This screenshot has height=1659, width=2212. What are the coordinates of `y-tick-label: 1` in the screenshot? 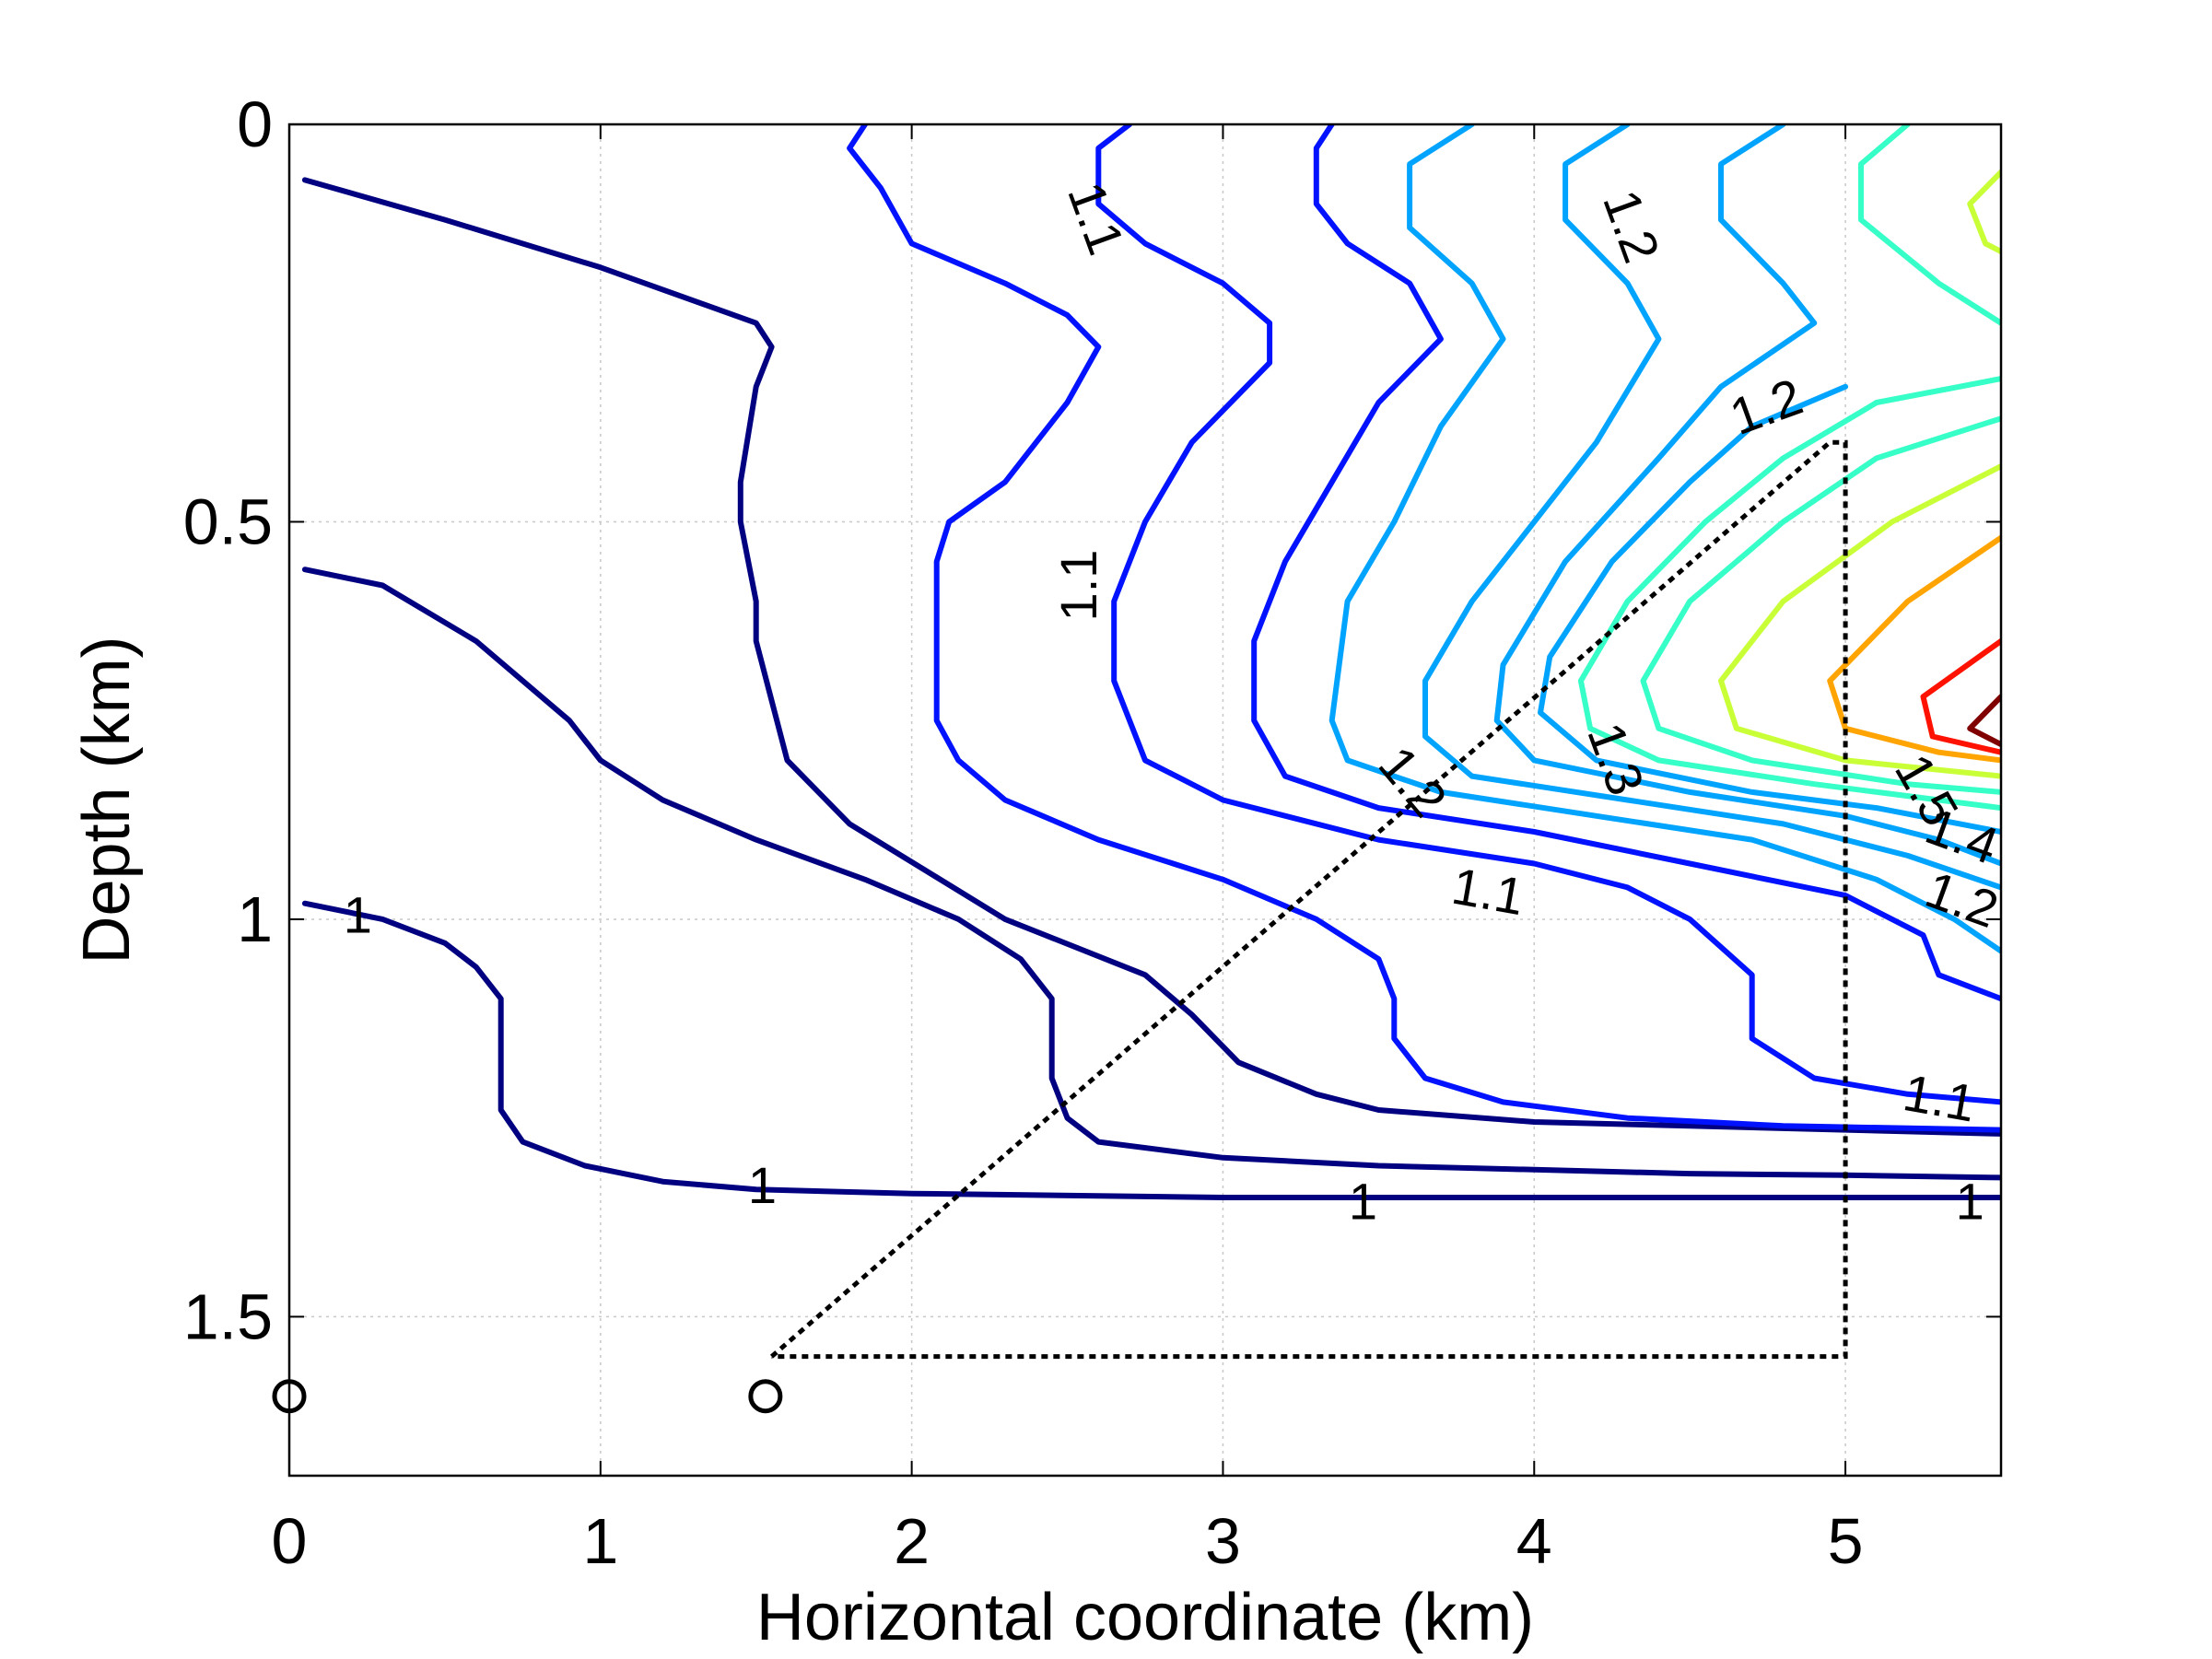 It's located at (255, 919).